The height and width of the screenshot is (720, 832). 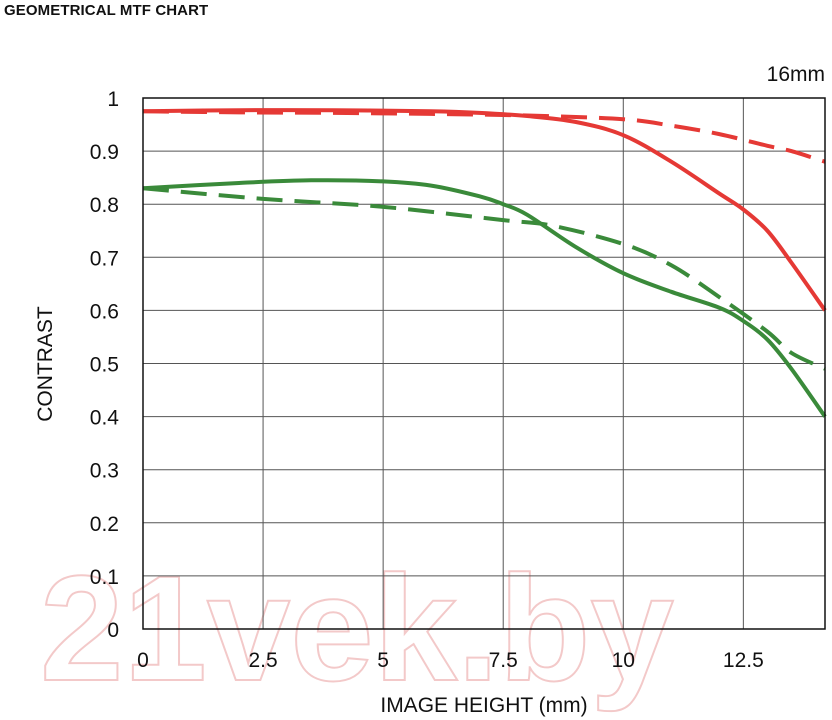 I want to click on series-line-red-dashed, so click(x=484, y=136).